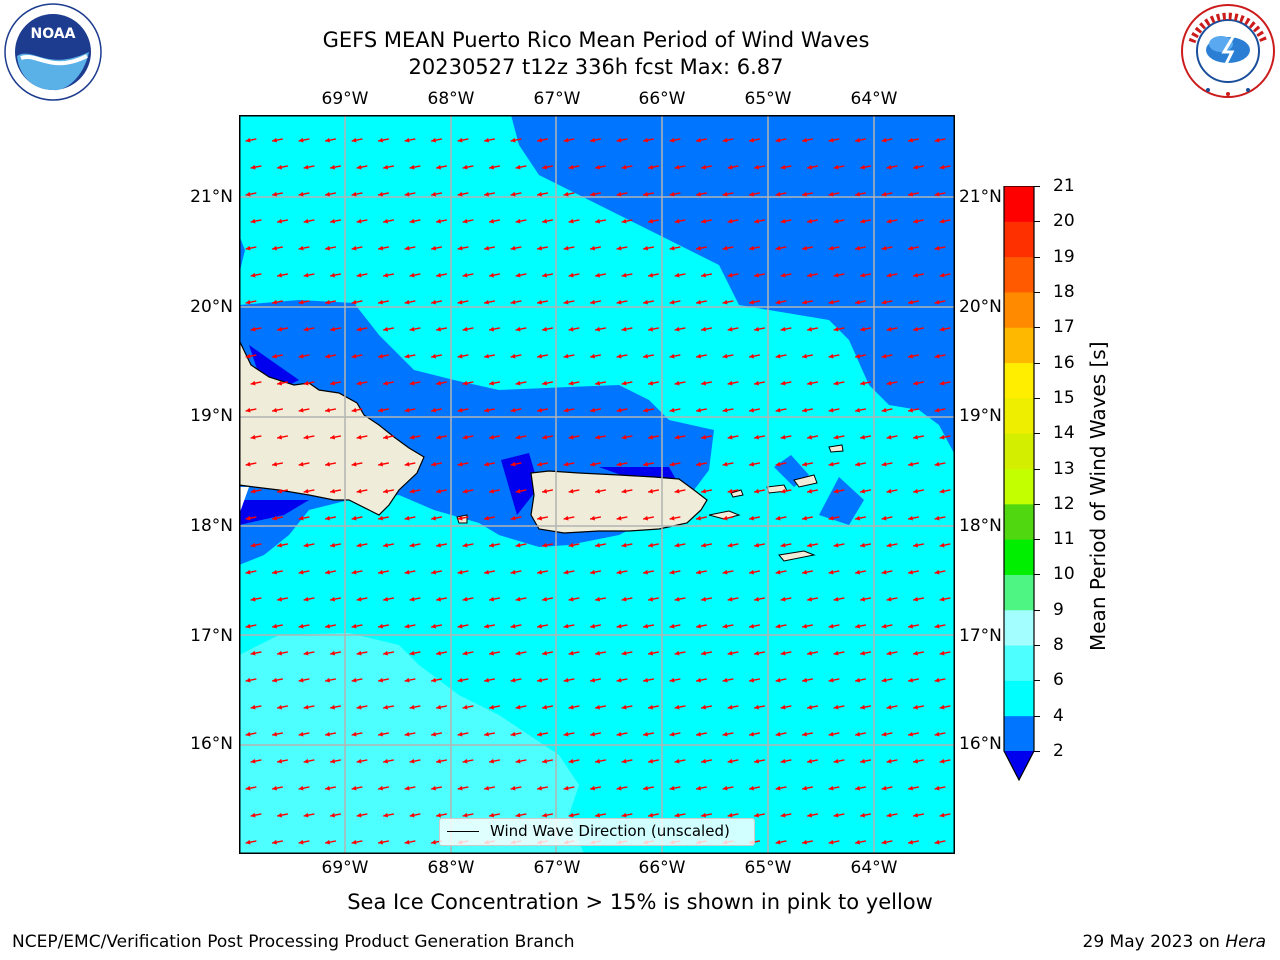  What do you see at coordinates (1154, 942) in the screenshot?
I see `footer-date-text: 29 May 2023 on` at bounding box center [1154, 942].